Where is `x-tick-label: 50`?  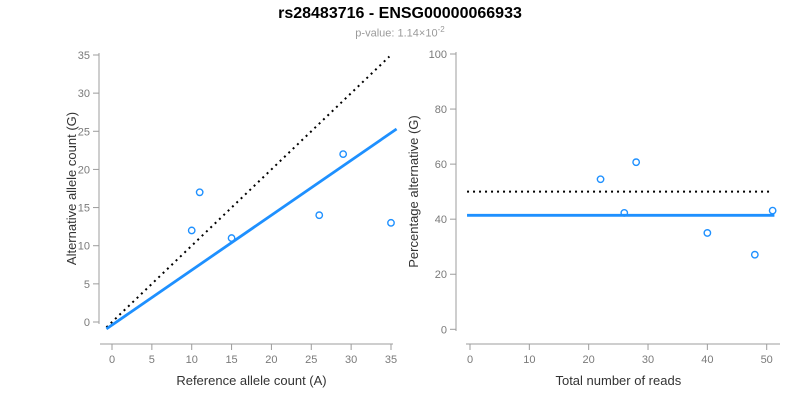 x-tick-label: 50 is located at coordinates (767, 360).